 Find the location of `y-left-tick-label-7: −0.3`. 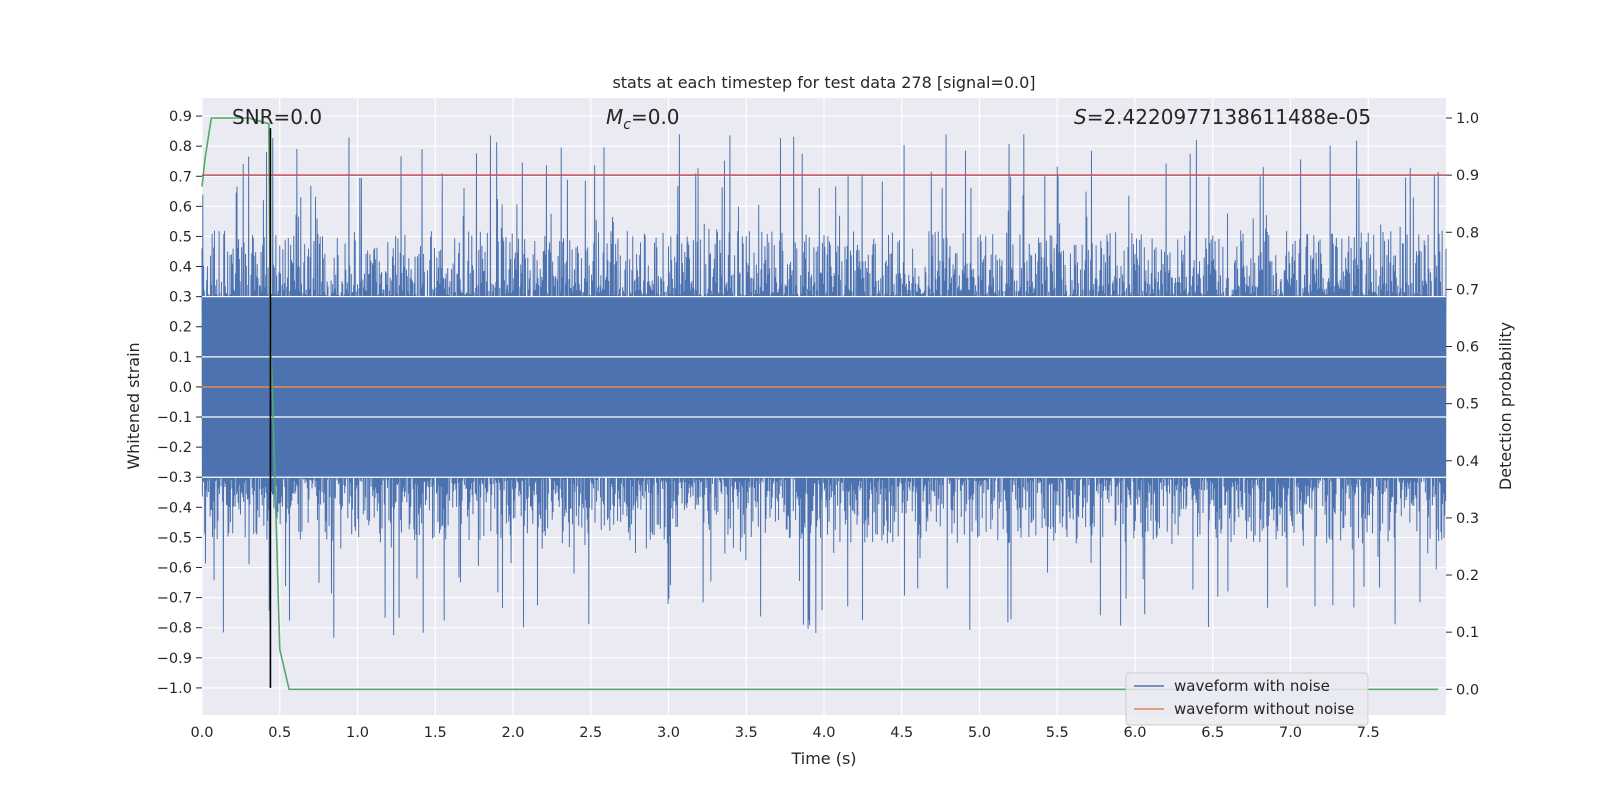

y-left-tick-label-7: −0.3 is located at coordinates (174, 478).